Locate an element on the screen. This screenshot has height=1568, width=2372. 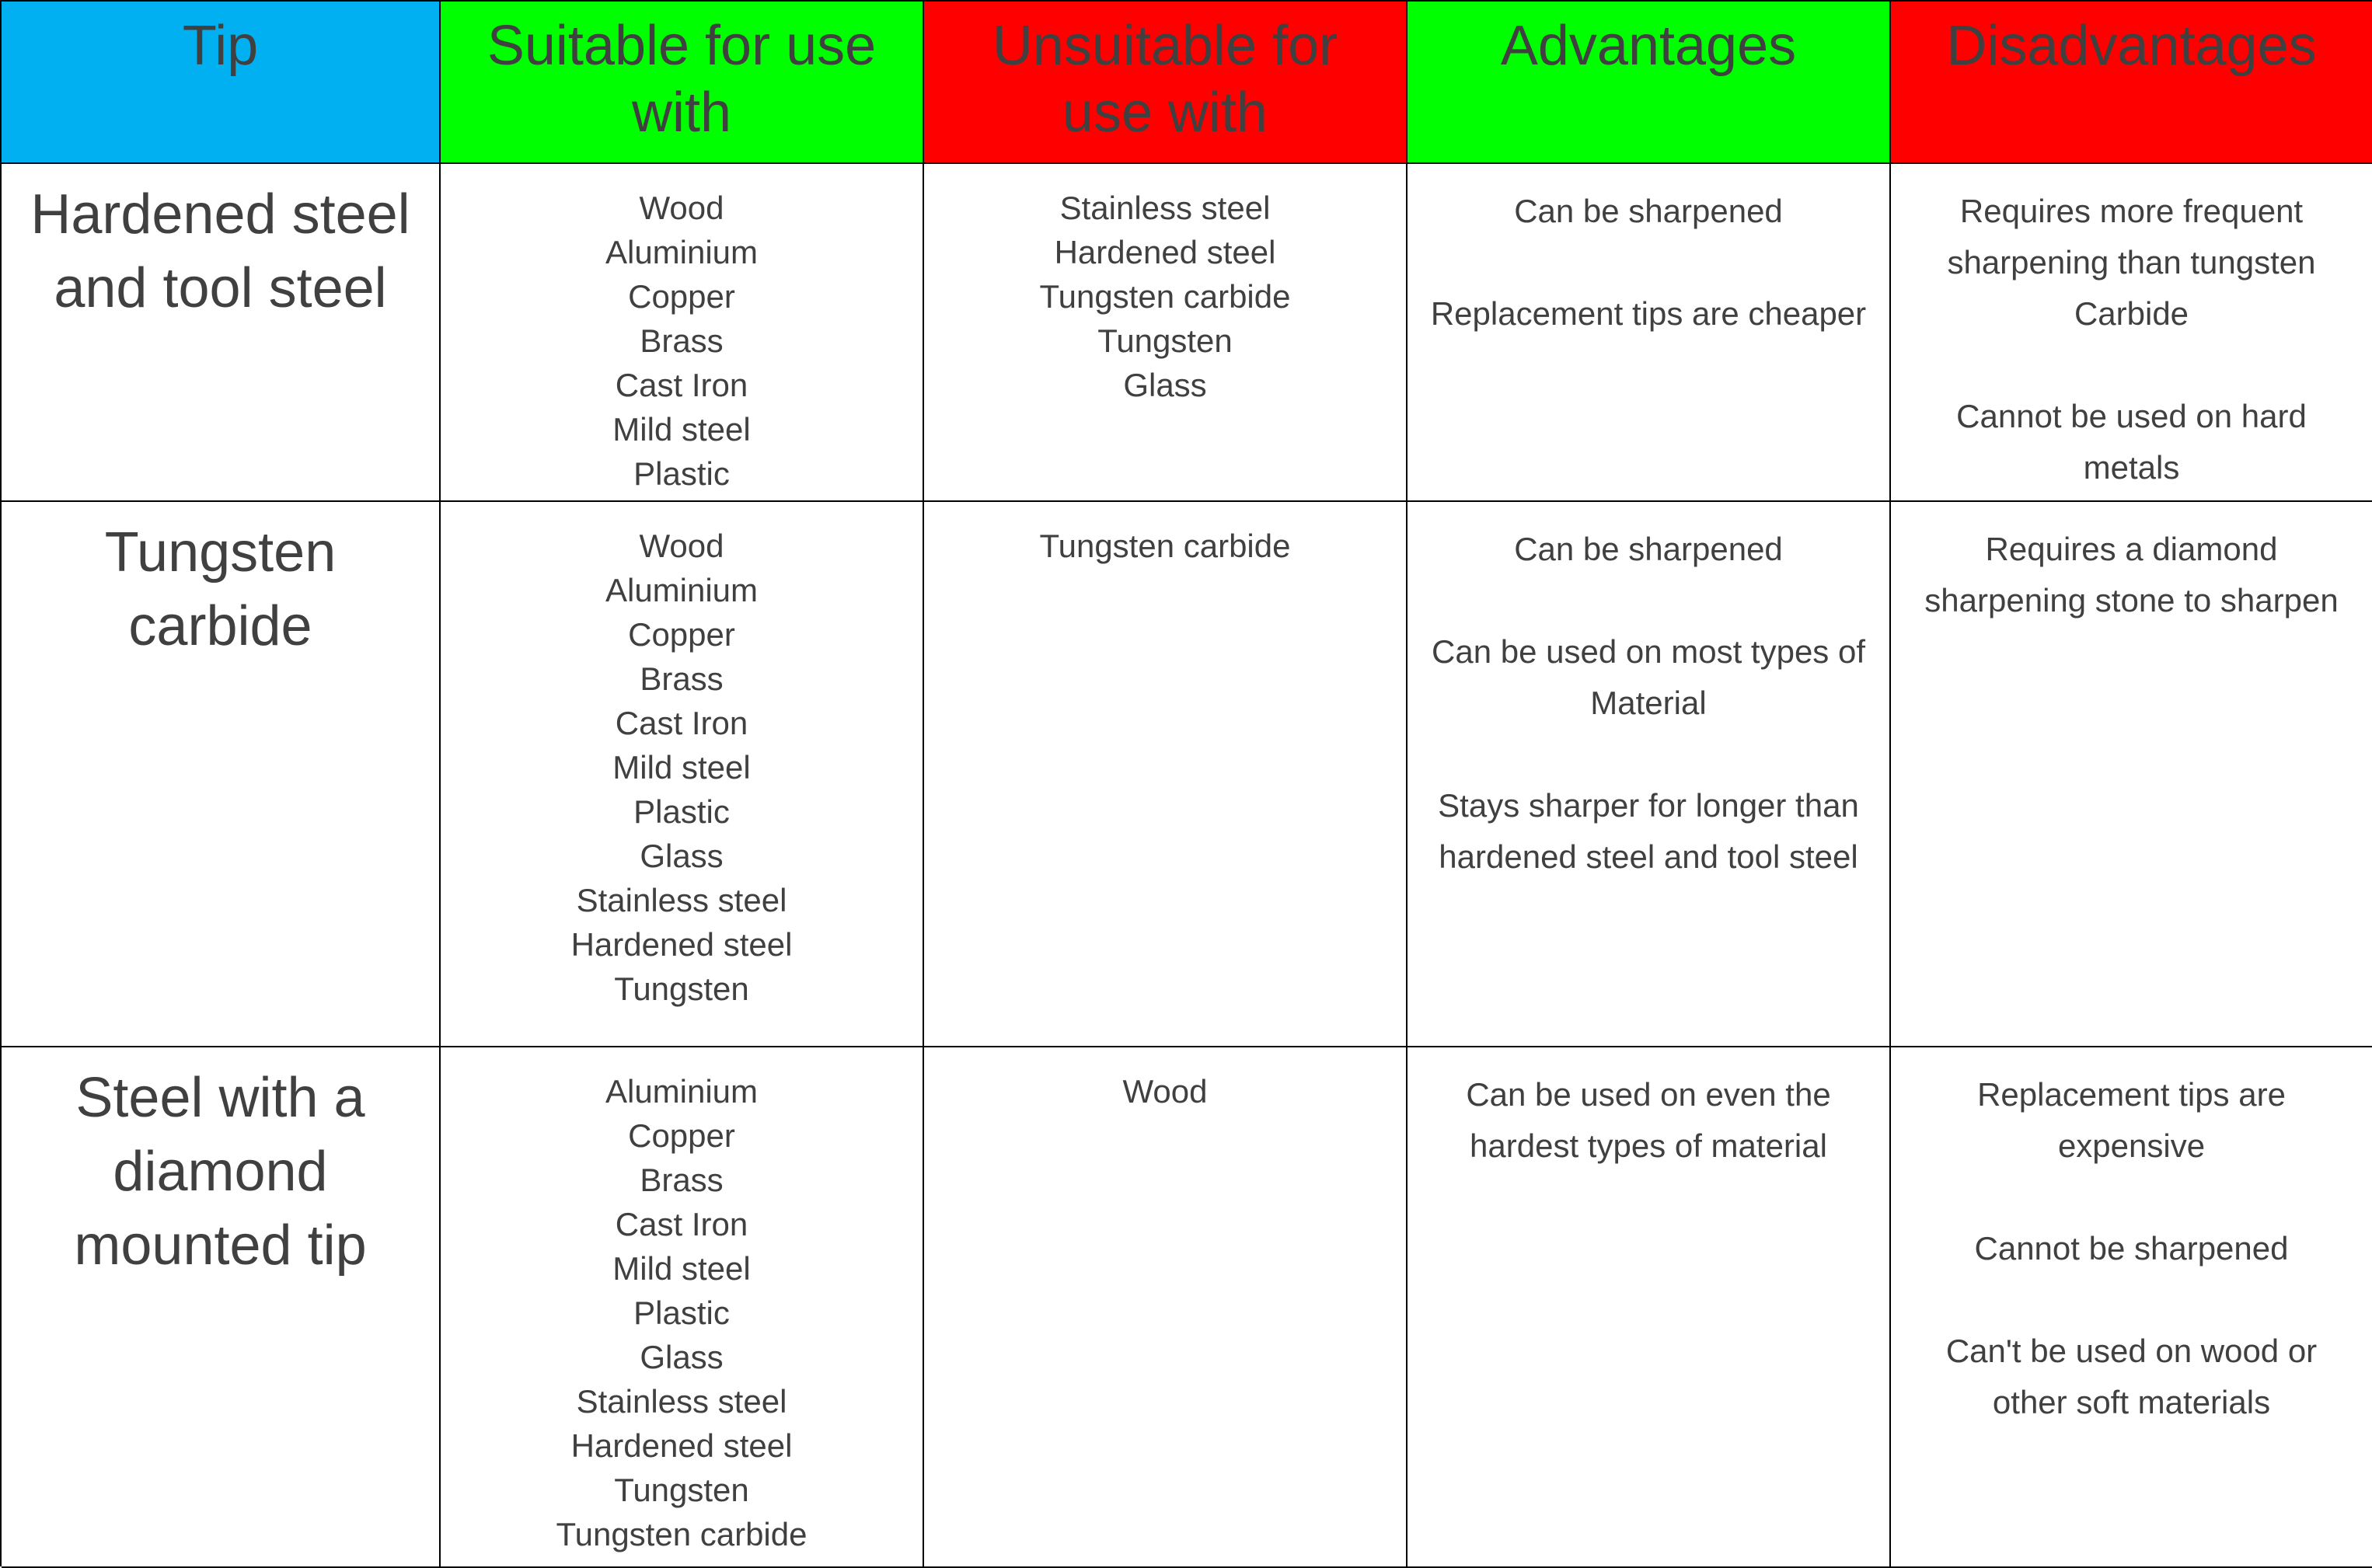
header-advantages: Advantages is located at coordinates (1650, 83).